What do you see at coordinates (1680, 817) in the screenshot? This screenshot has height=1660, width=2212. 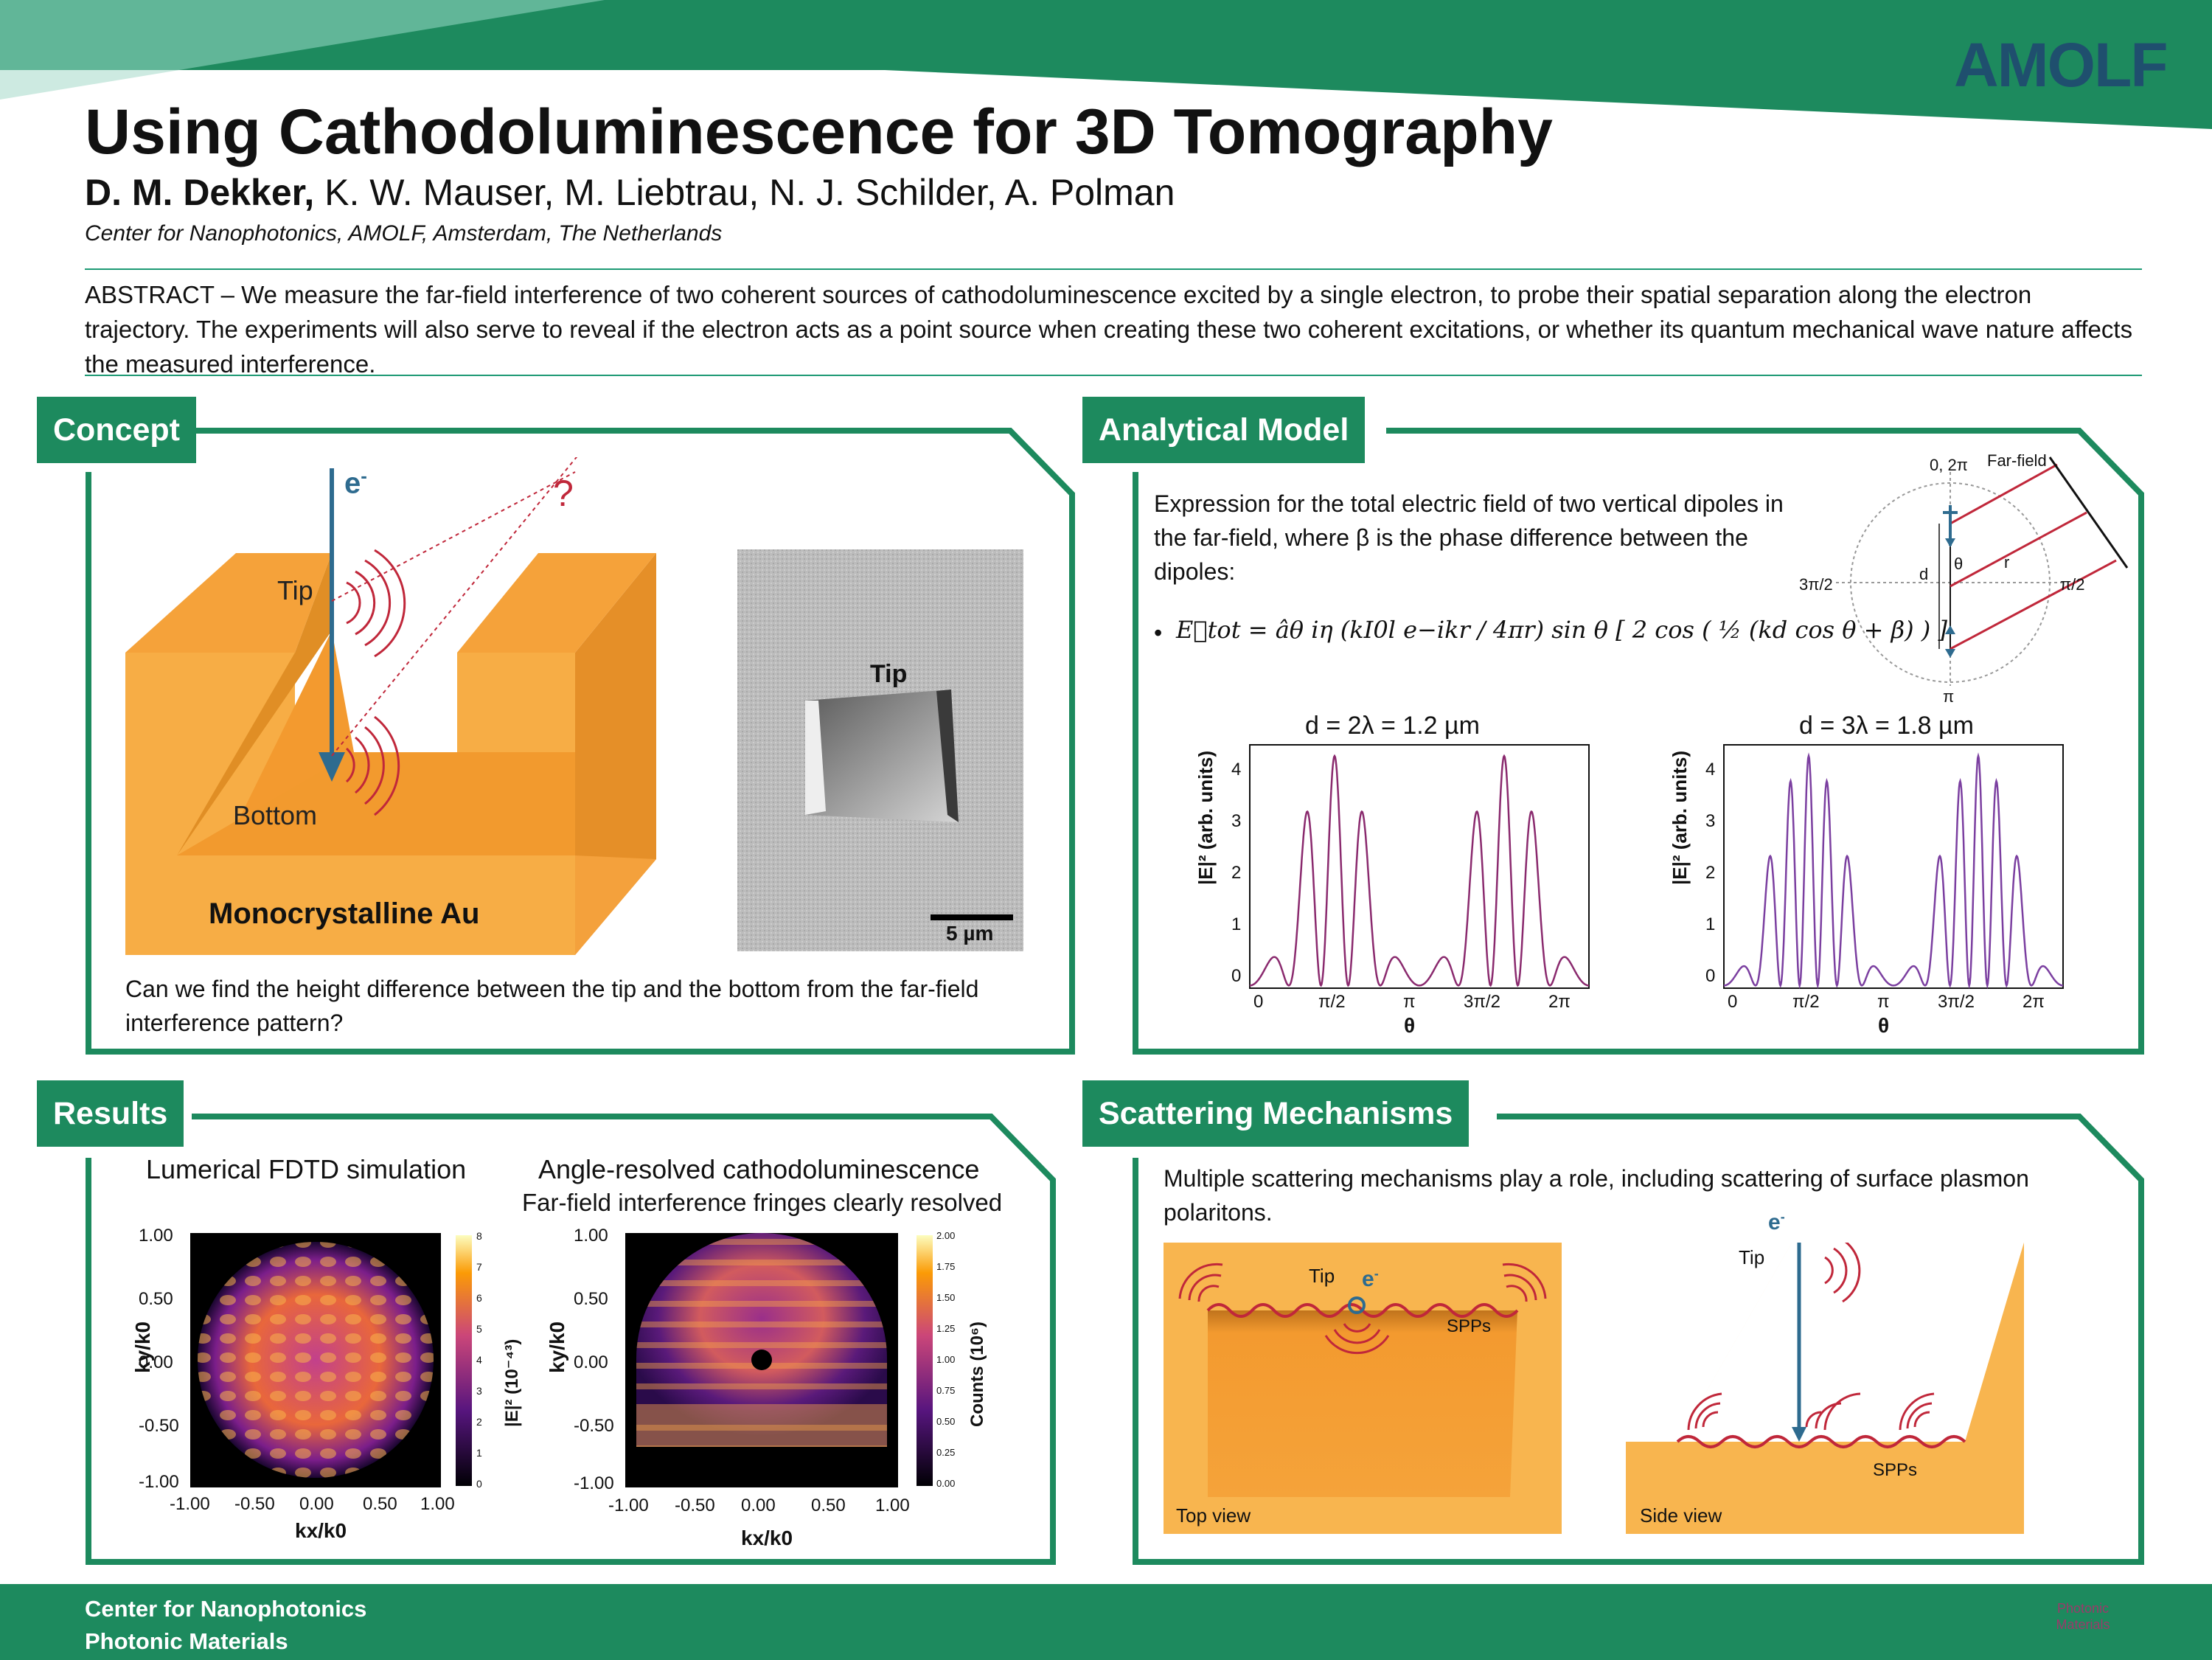 I see `plot2-ylabel: |E|² (arb. units)` at bounding box center [1680, 817].